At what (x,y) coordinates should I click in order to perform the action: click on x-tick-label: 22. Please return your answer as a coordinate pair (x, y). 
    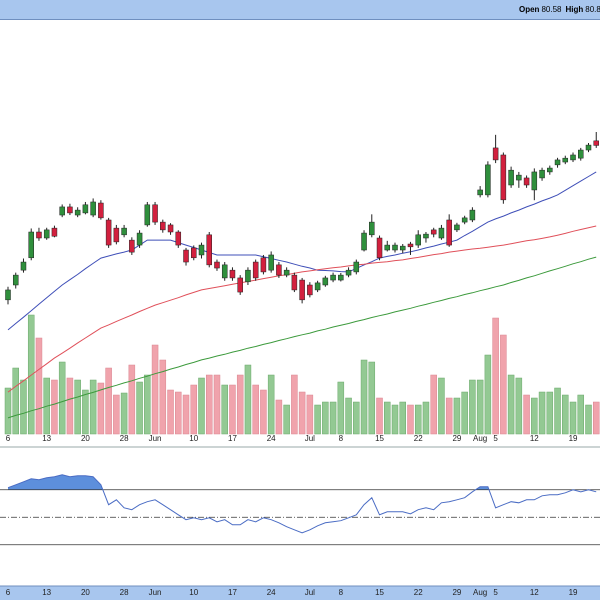
    Looking at the image, I should click on (418, 592).